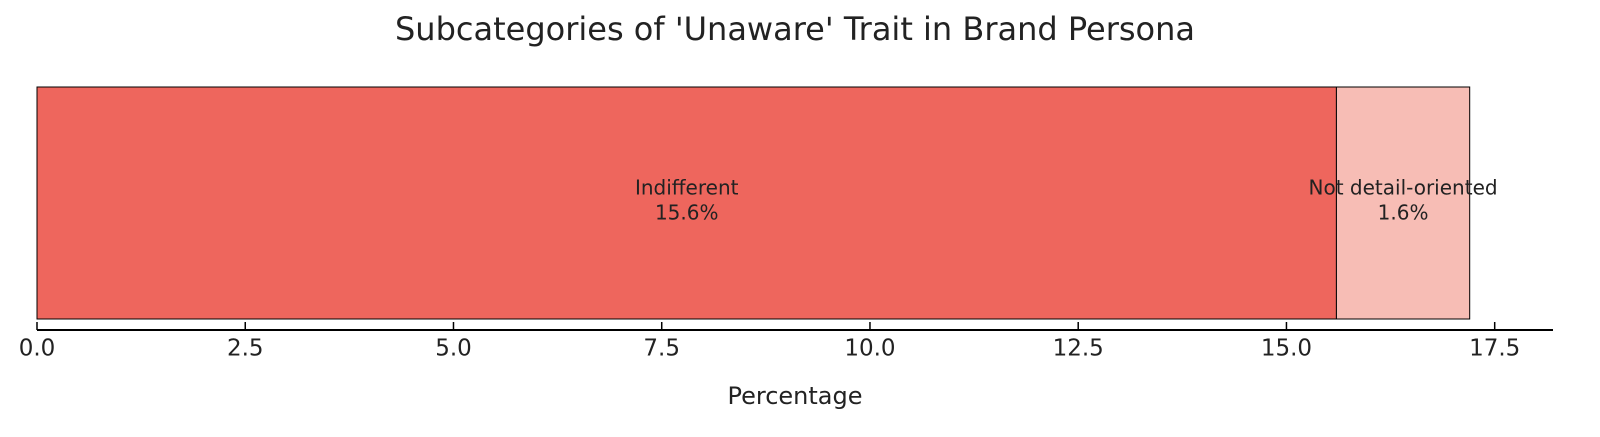 The height and width of the screenshot is (437, 1600). I want to click on x-tick-label: 7.5, so click(661, 349).